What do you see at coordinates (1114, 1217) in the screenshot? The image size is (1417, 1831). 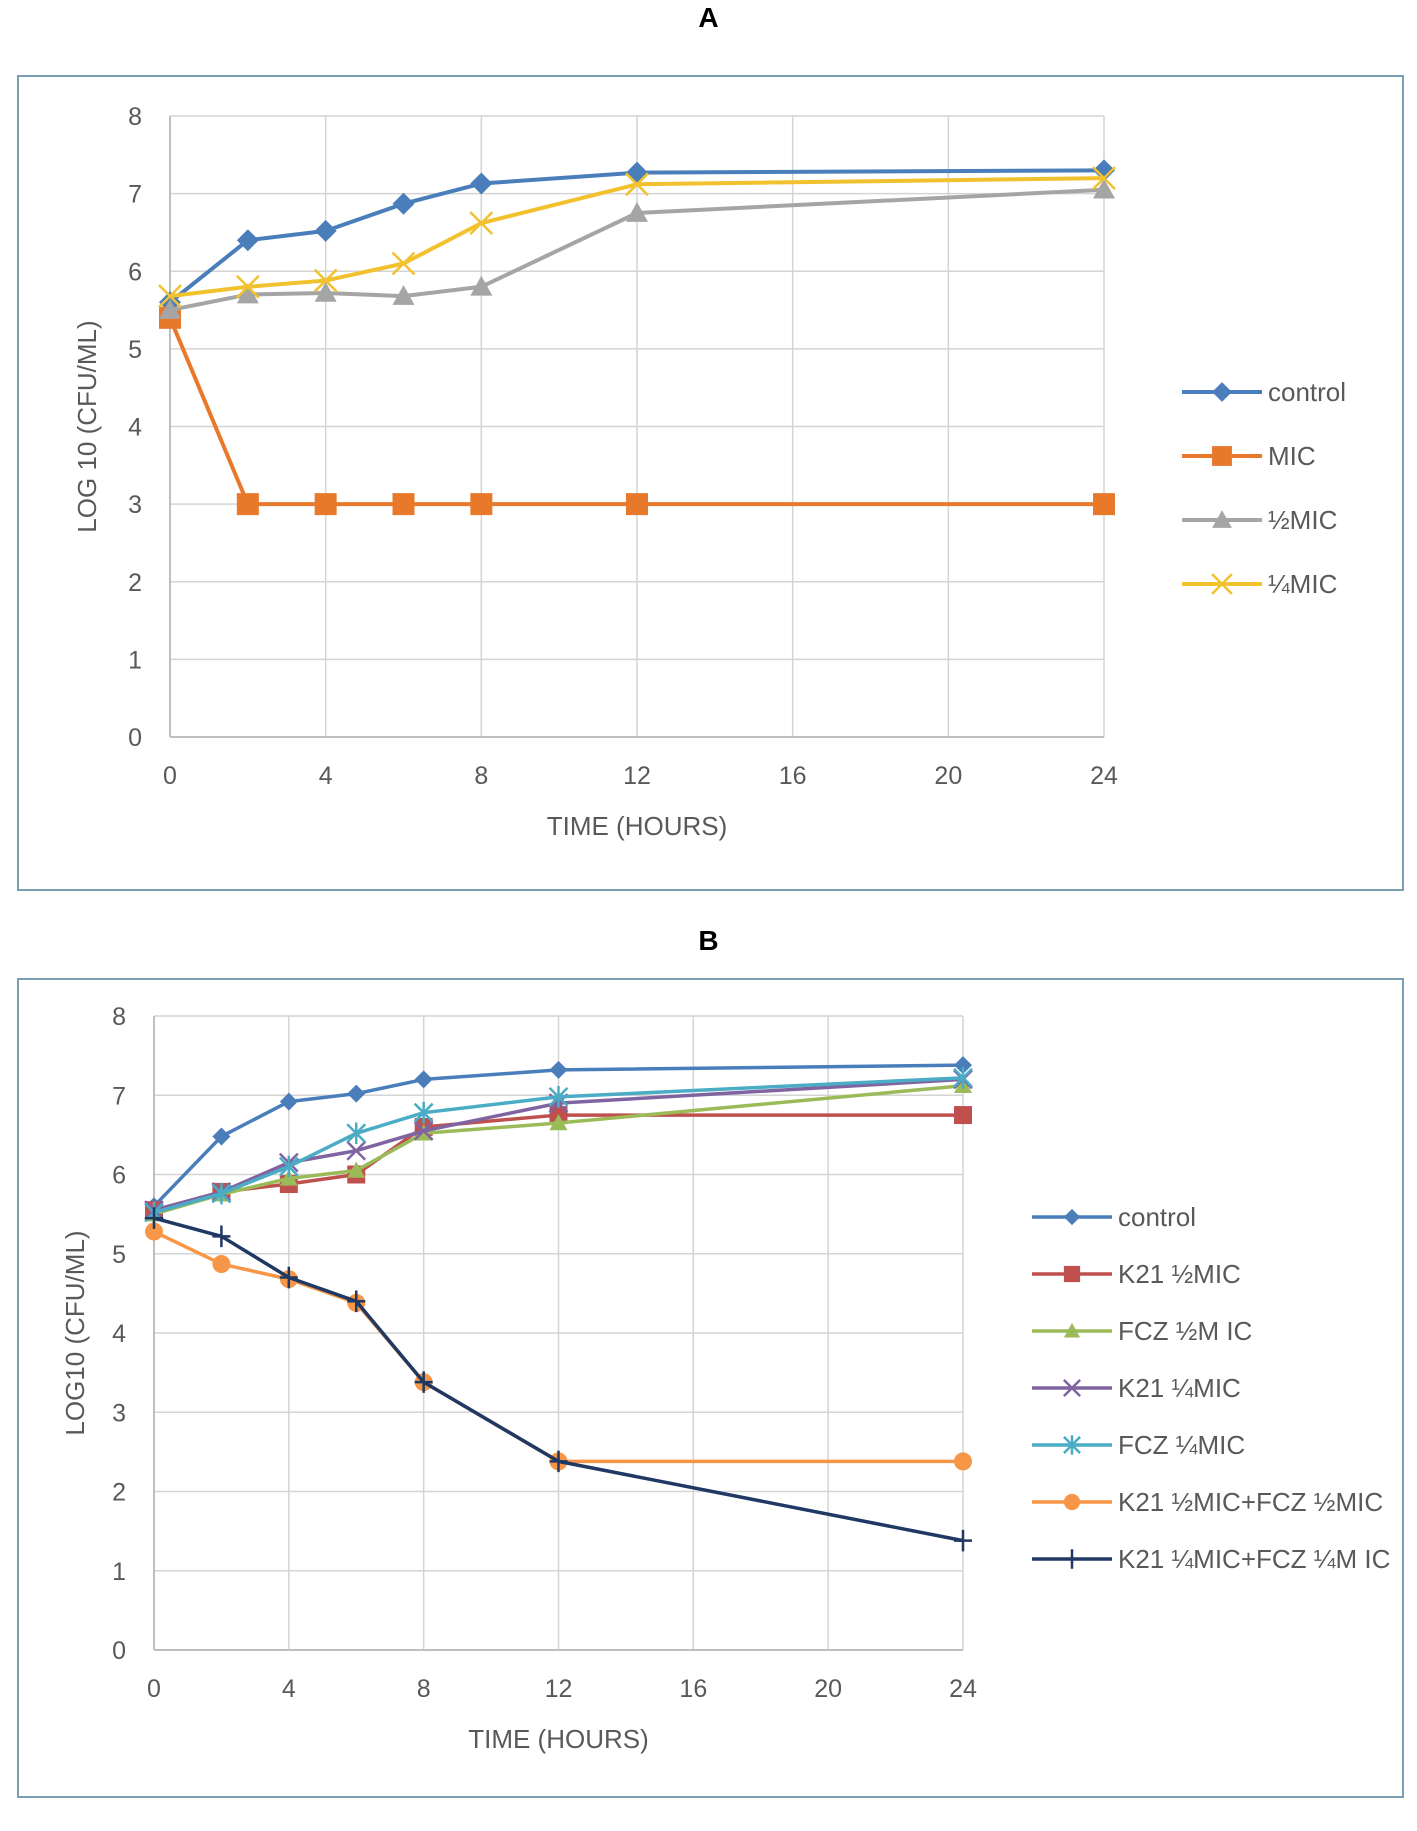 I see `chart-b-legend-item: control` at bounding box center [1114, 1217].